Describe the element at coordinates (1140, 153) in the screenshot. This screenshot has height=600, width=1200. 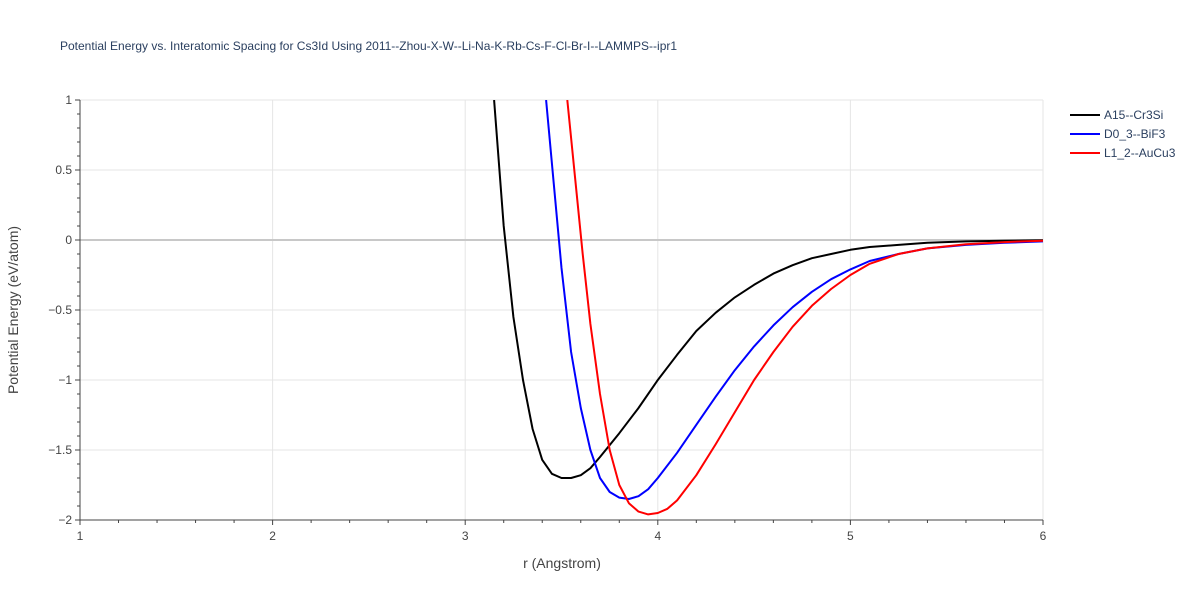
I see `legend-label: L1_2--AuCu3` at that location.